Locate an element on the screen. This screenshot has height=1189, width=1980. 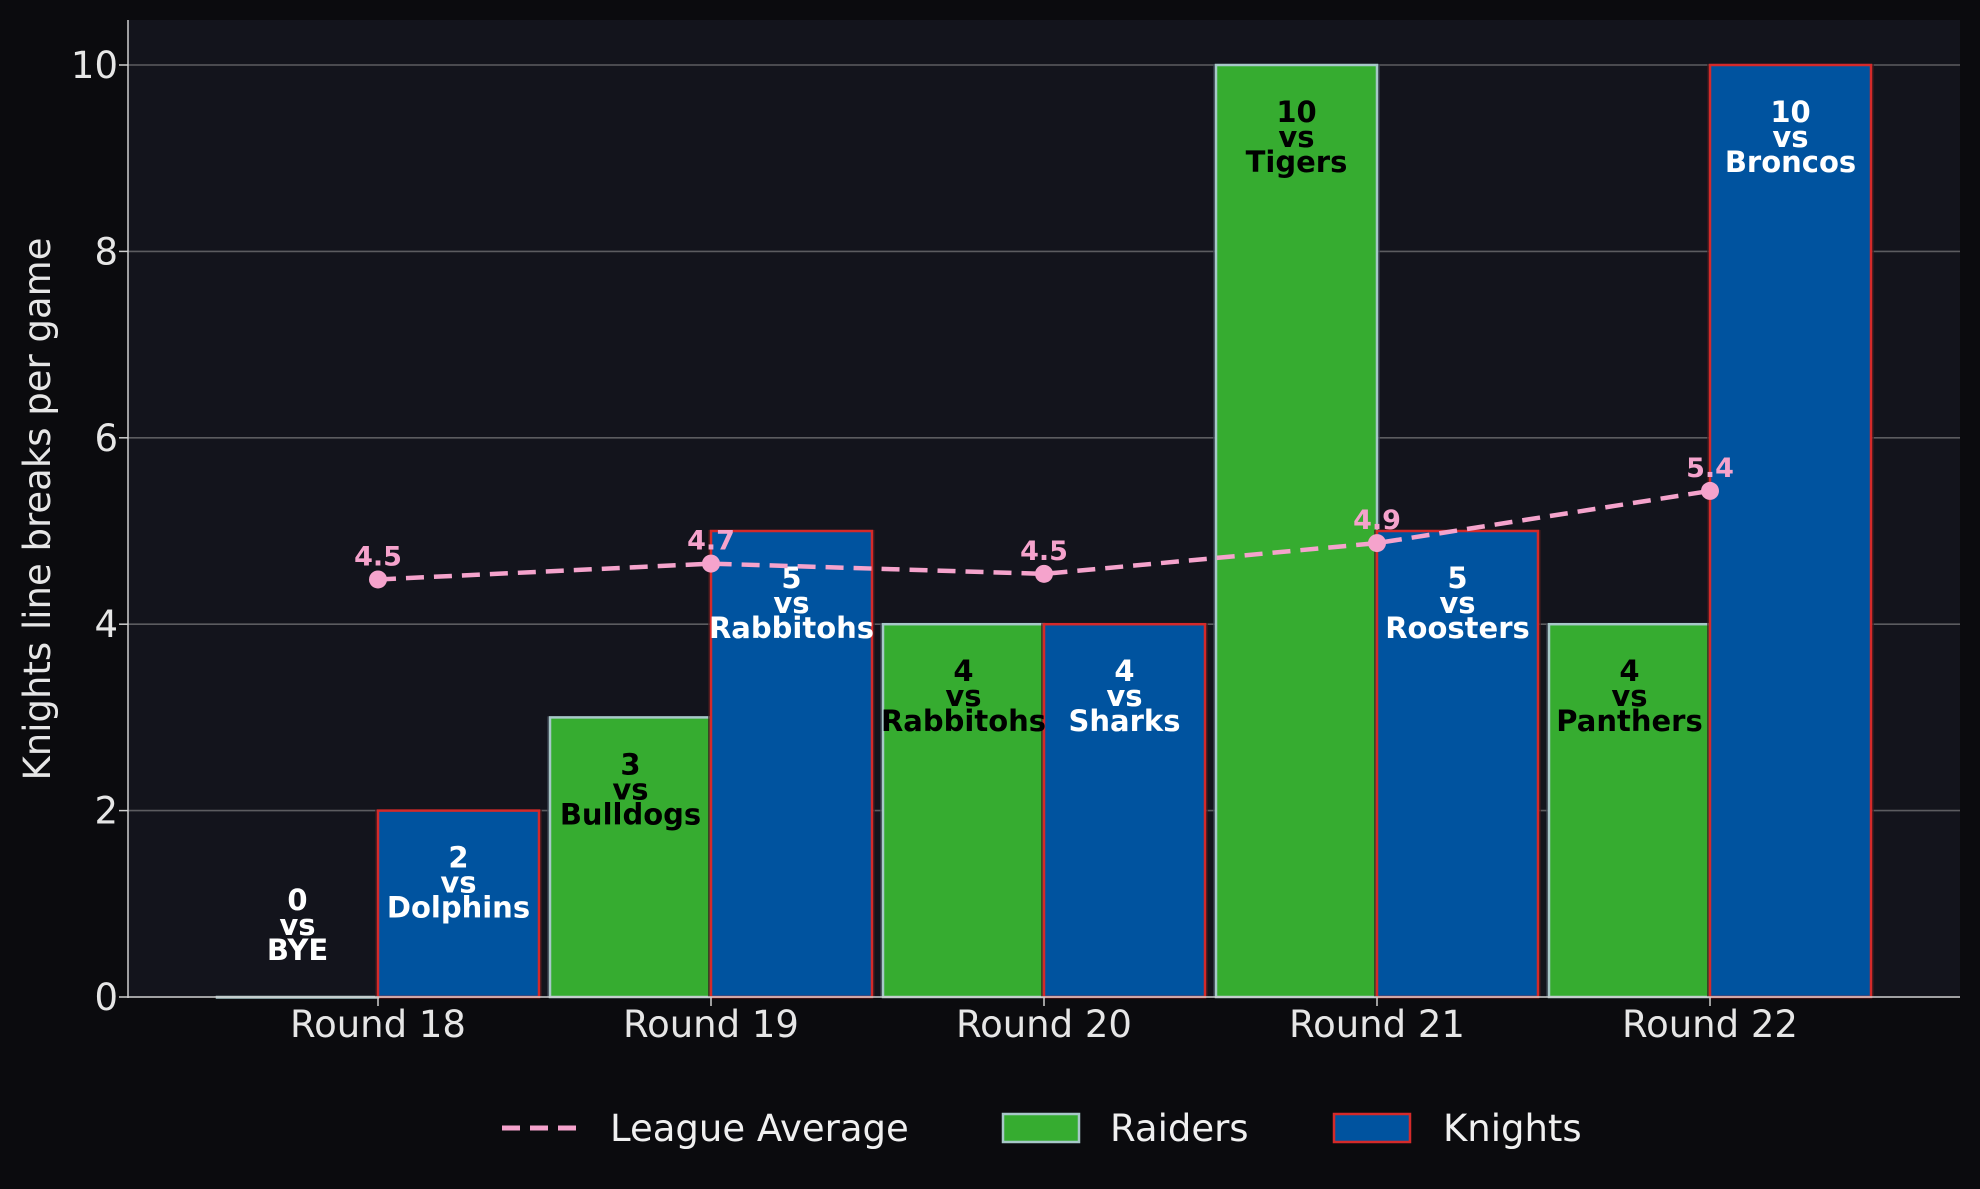
legend-league-average-label: League Average is located at coordinates (759, 1128).